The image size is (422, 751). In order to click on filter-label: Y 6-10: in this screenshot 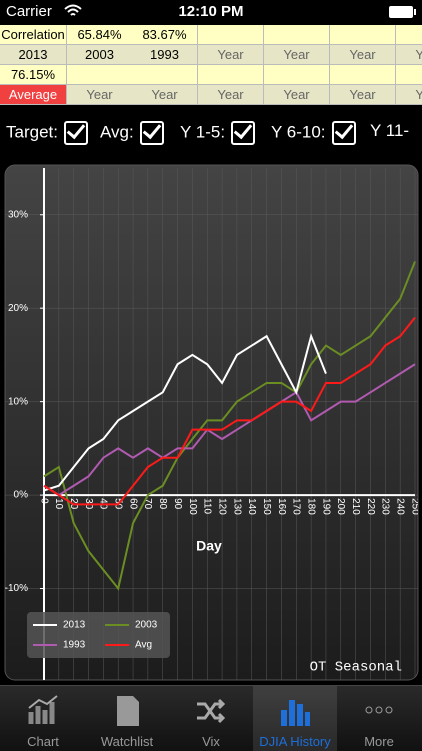, I will do `click(298, 132)`.